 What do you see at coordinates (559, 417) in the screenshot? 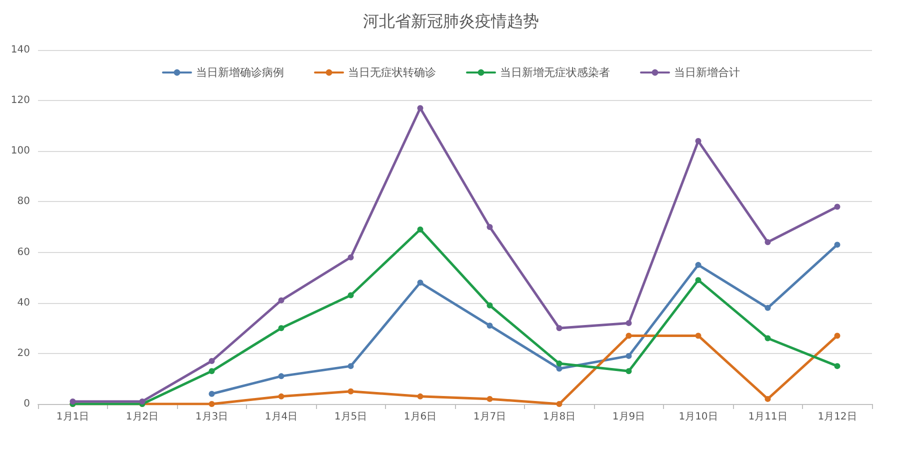
I see `x-tick-label: 1月8日` at bounding box center [559, 417].